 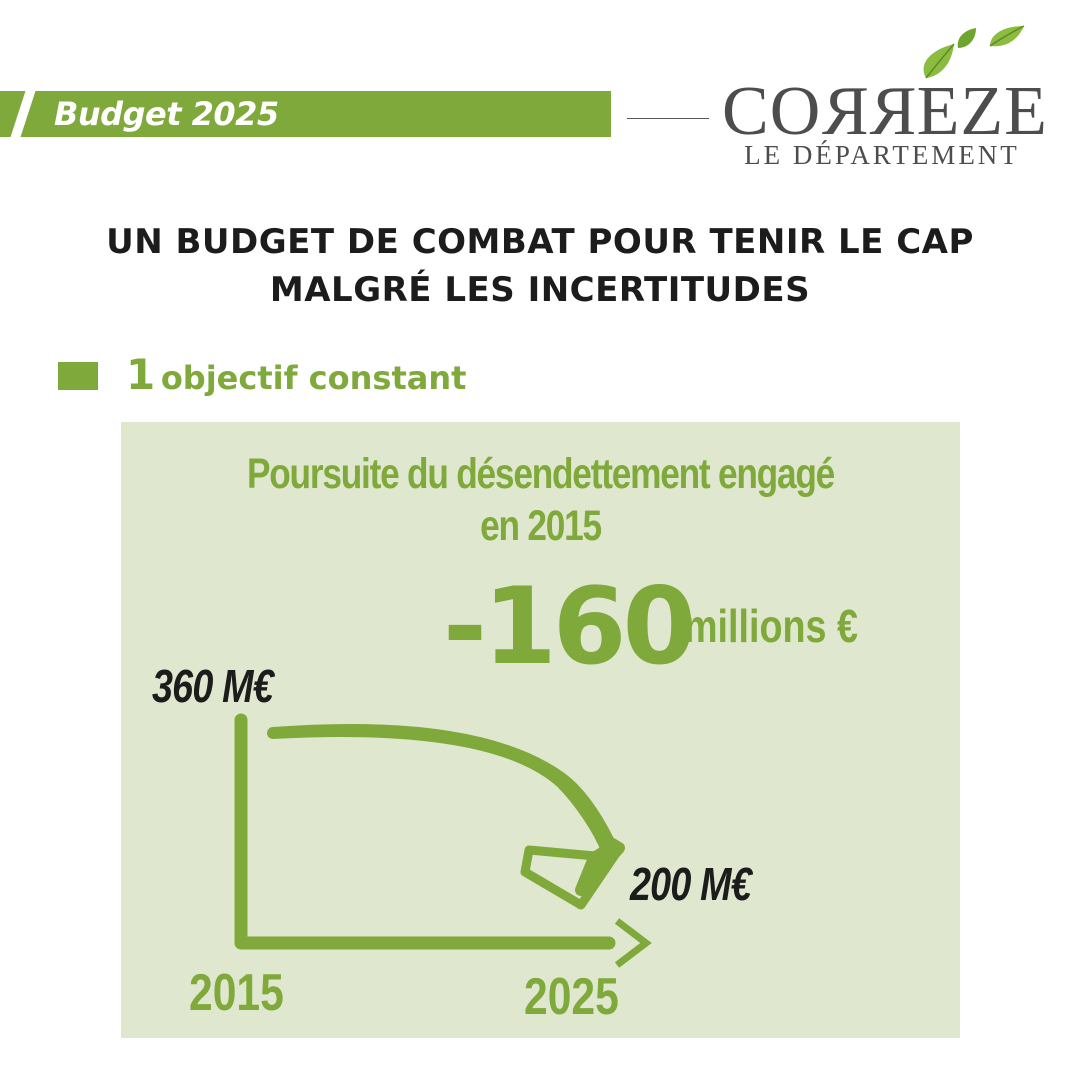 I want to click on budget-banner, so click(x=305, y=114).